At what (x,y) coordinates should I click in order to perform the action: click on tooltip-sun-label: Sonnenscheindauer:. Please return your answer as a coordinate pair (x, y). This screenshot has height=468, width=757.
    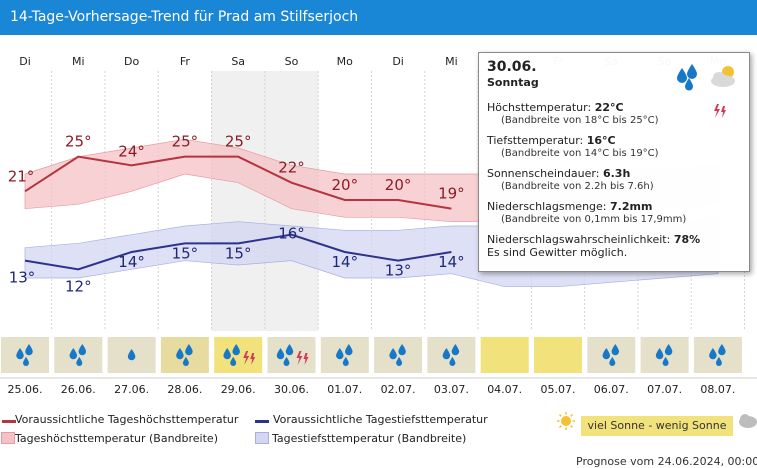
    Looking at the image, I should click on (543, 173).